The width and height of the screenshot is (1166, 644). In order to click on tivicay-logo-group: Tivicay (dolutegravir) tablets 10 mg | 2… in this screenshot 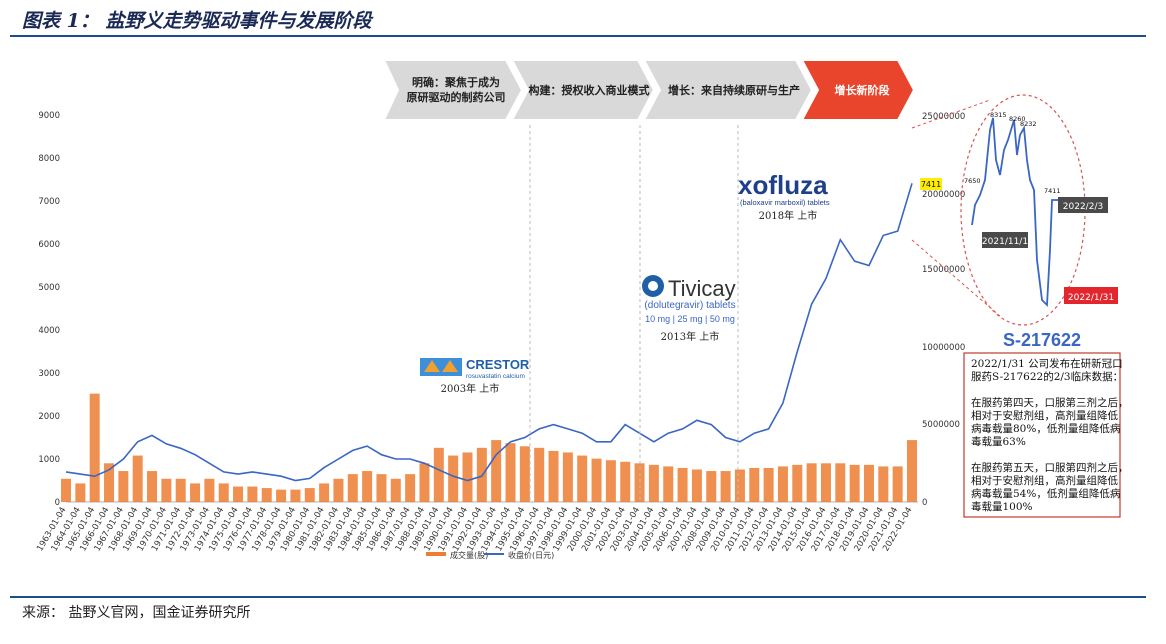, I will do `click(689, 309)`.